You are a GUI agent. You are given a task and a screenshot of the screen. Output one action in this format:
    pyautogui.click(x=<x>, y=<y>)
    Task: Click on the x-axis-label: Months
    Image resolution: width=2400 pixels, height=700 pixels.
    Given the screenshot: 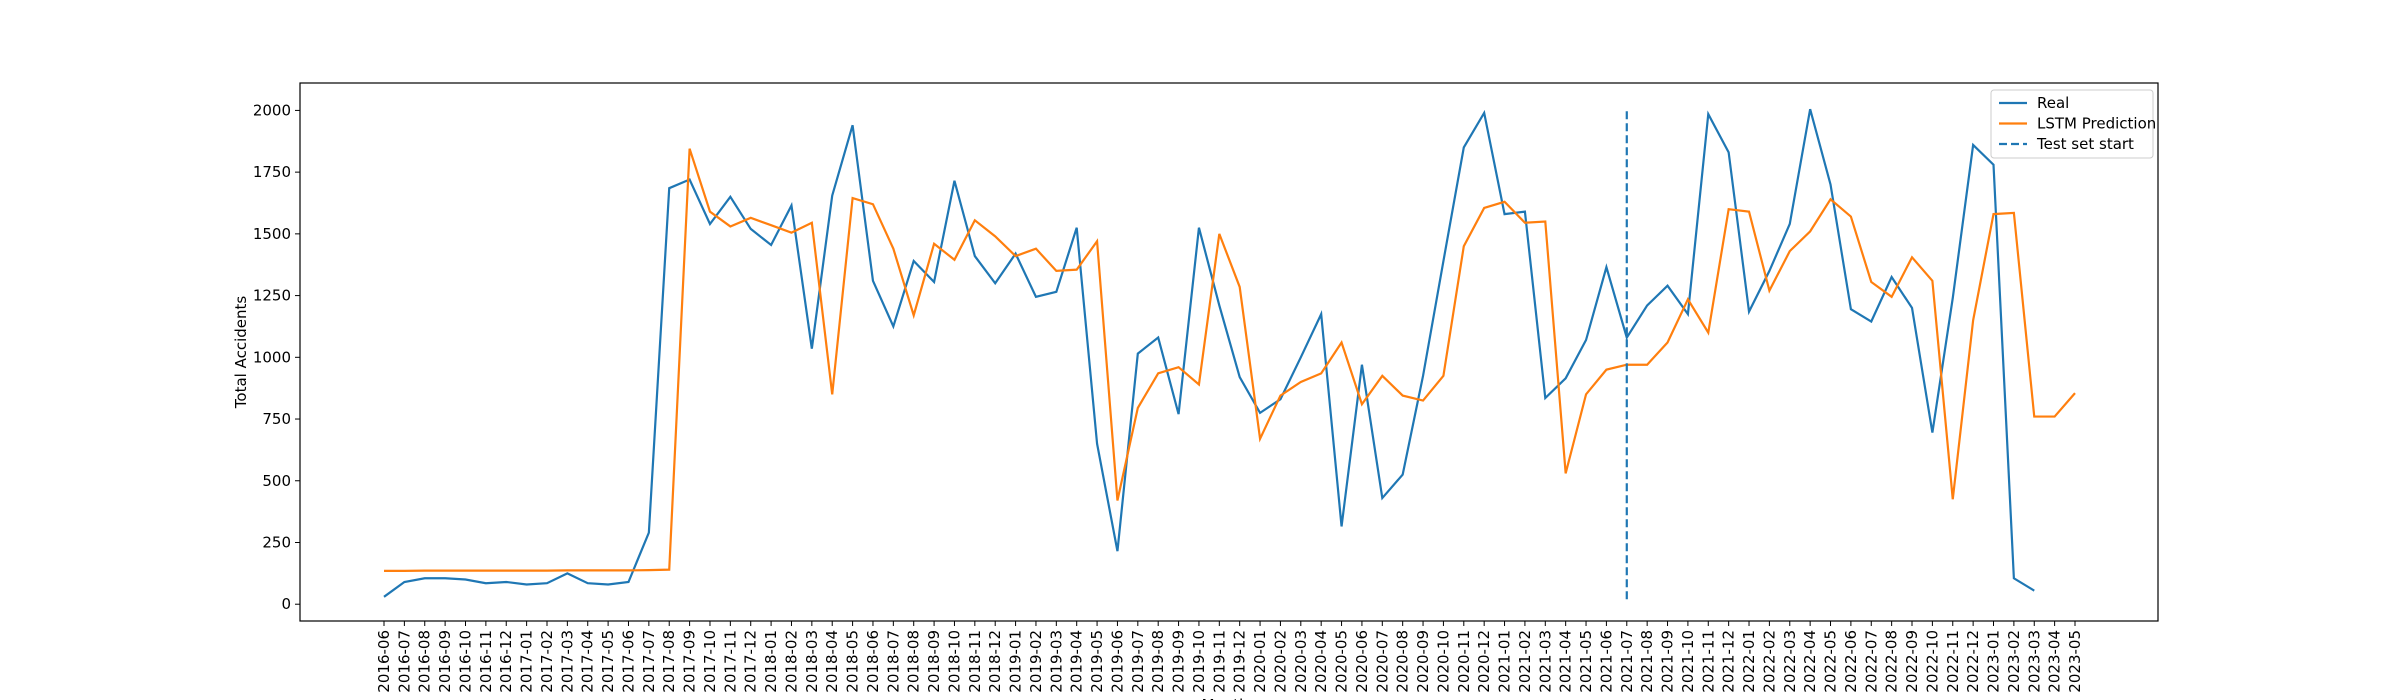 What is the action you would take?
    pyautogui.click(x=1229, y=698)
    